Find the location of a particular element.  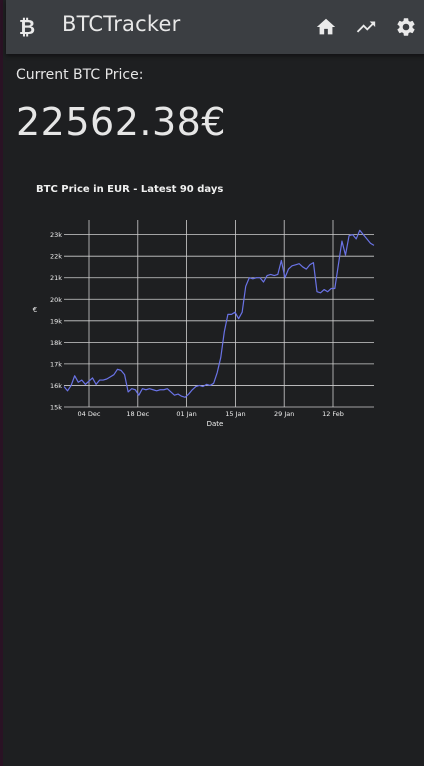

y-tick-label: 20k is located at coordinates (56, 300).